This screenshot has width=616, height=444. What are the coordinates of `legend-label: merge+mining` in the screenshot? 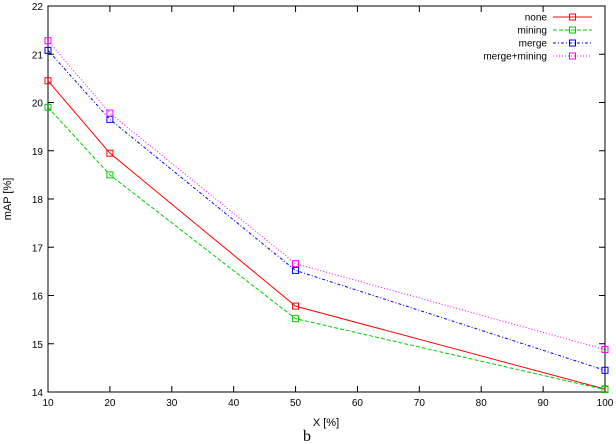 It's located at (515, 57).